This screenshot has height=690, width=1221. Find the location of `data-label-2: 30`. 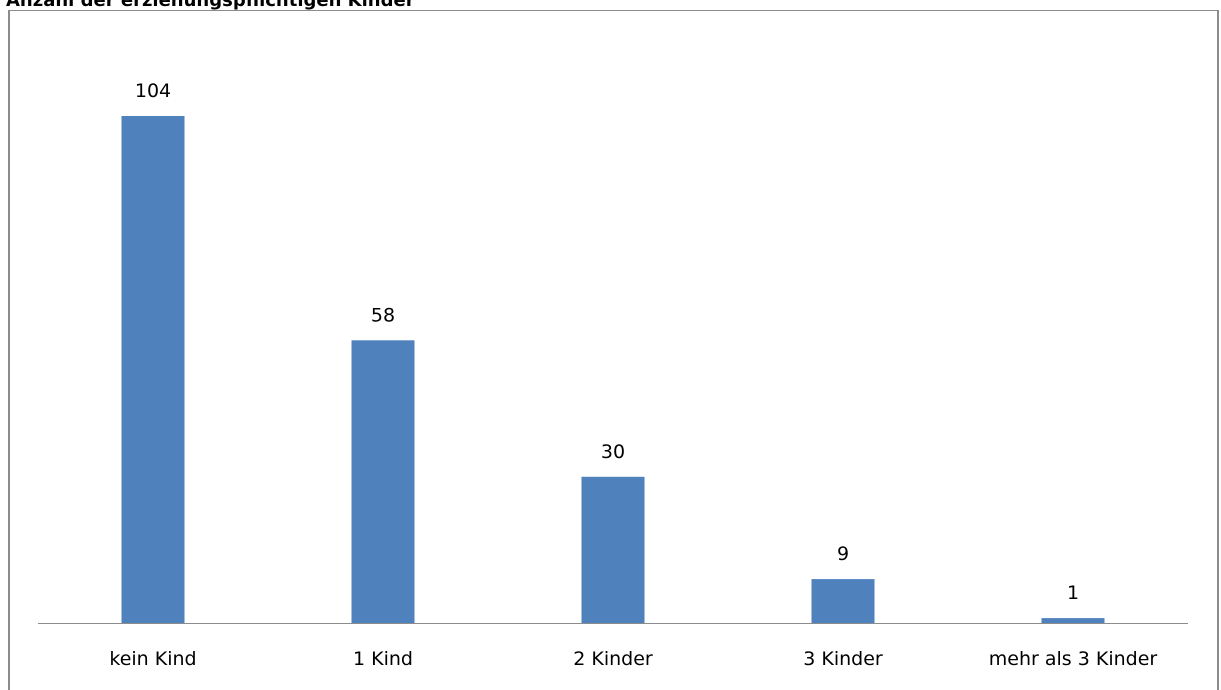

data-label-2: 30 is located at coordinates (613, 452).